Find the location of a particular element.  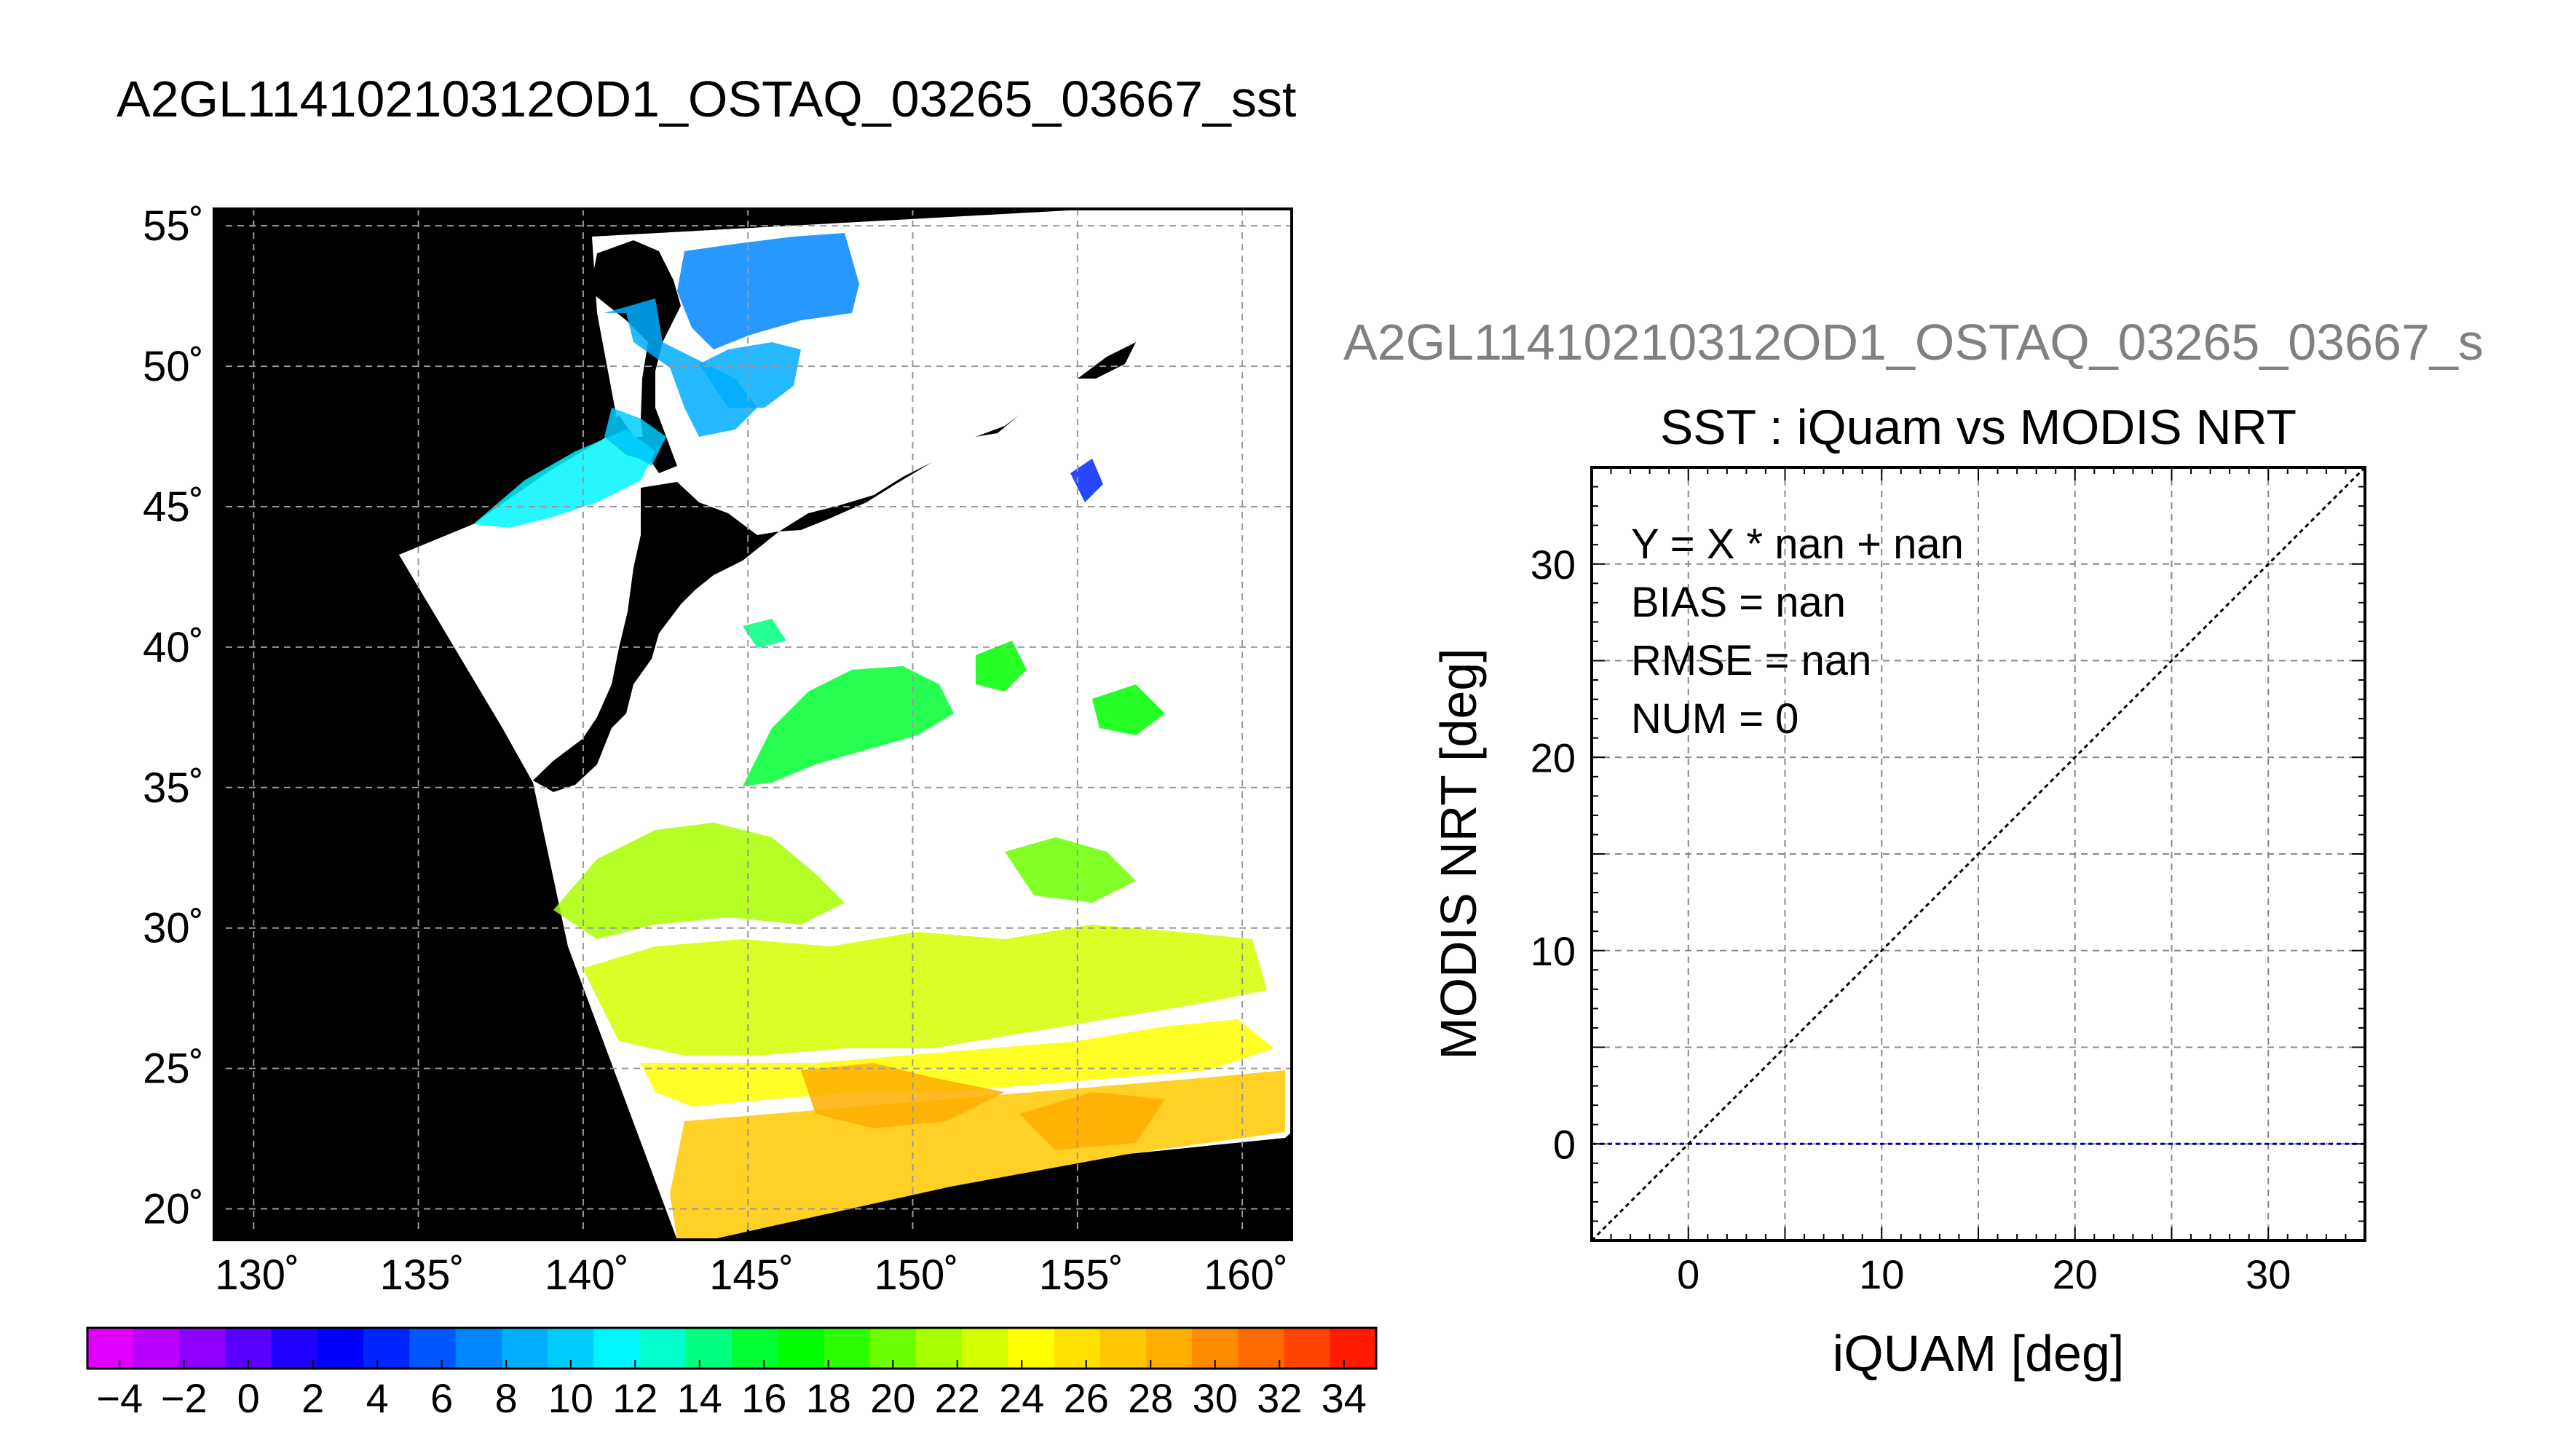

stats-line: BIAS = nan is located at coordinates (1738, 602).